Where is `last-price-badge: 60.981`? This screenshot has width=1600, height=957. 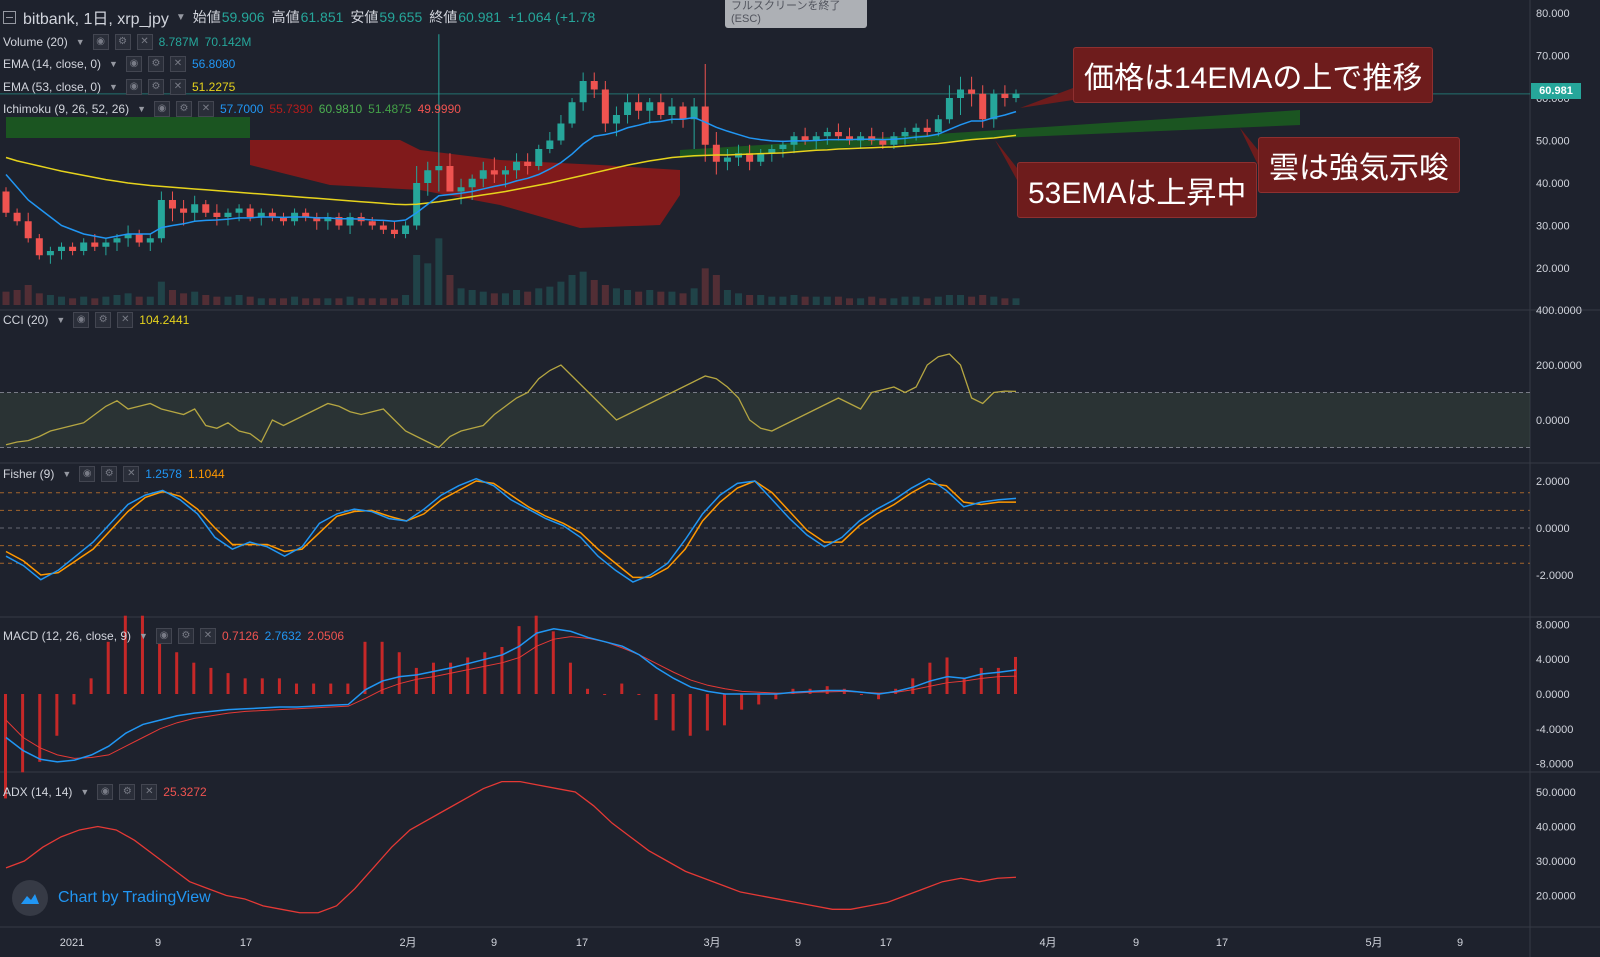
last-price-badge: 60.981 is located at coordinates (1556, 91).